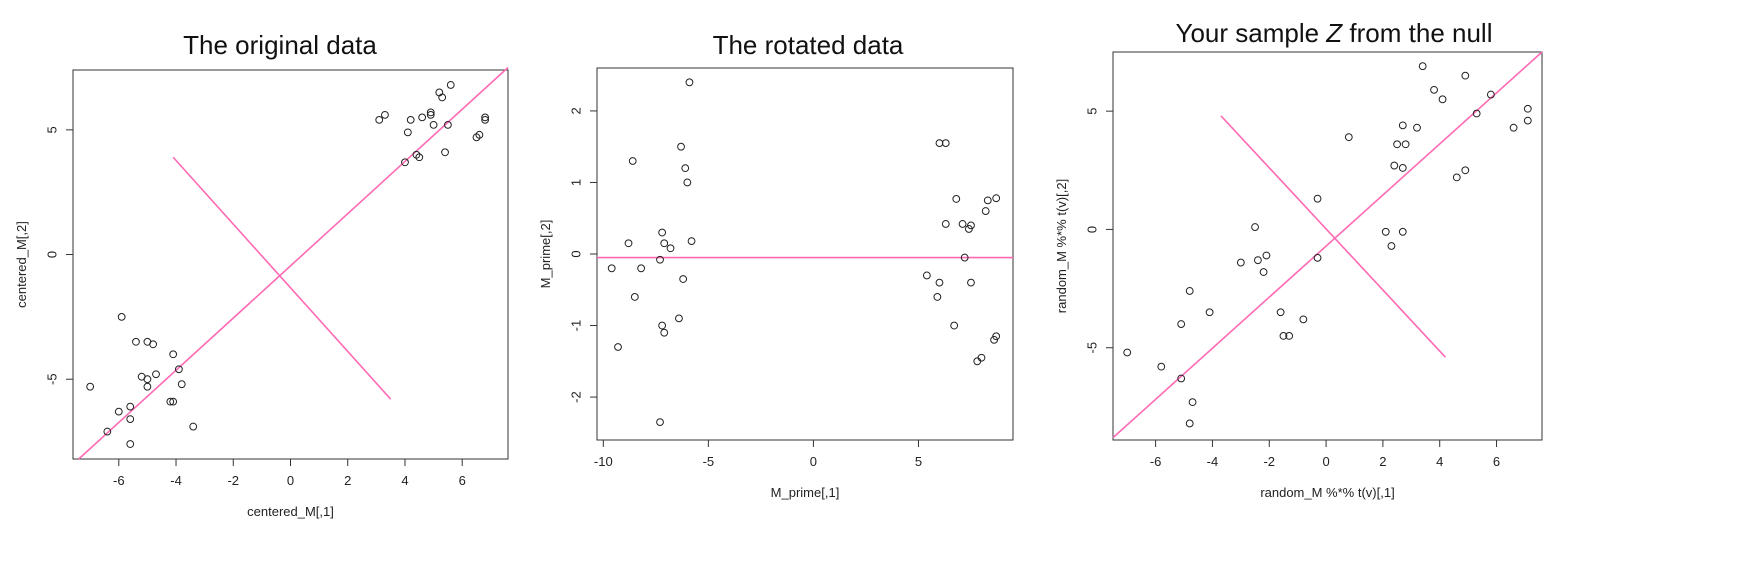 Image resolution: width=1748 pixels, height=583 pixels. Describe the element at coordinates (918, 461) in the screenshot. I see `x-tick-label: 5` at that location.